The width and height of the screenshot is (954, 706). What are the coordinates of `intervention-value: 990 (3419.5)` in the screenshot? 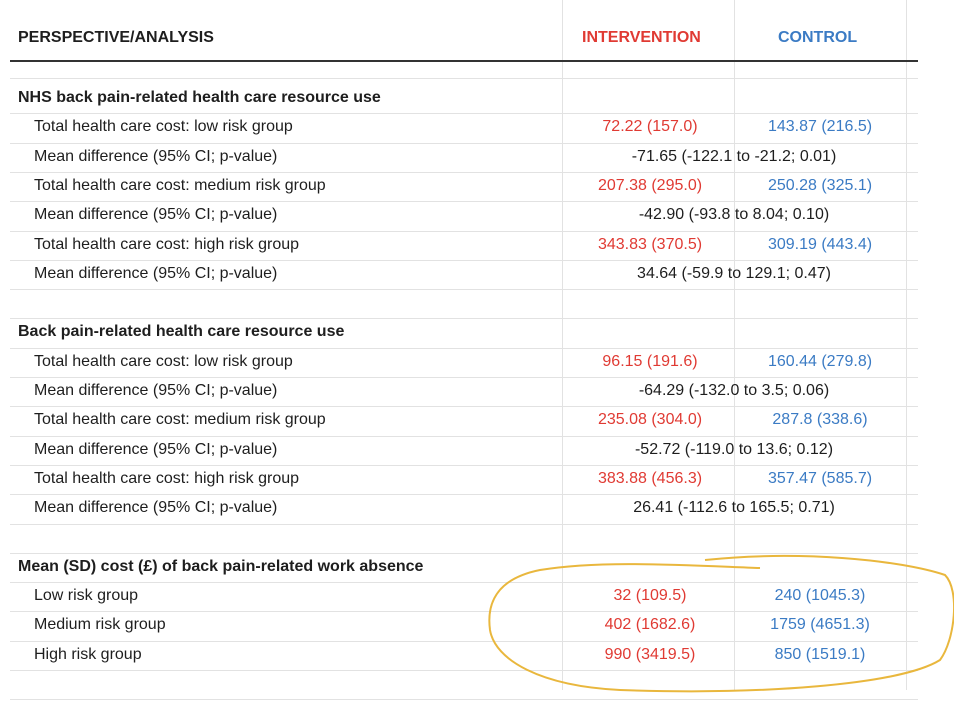 It's located at (650, 654).